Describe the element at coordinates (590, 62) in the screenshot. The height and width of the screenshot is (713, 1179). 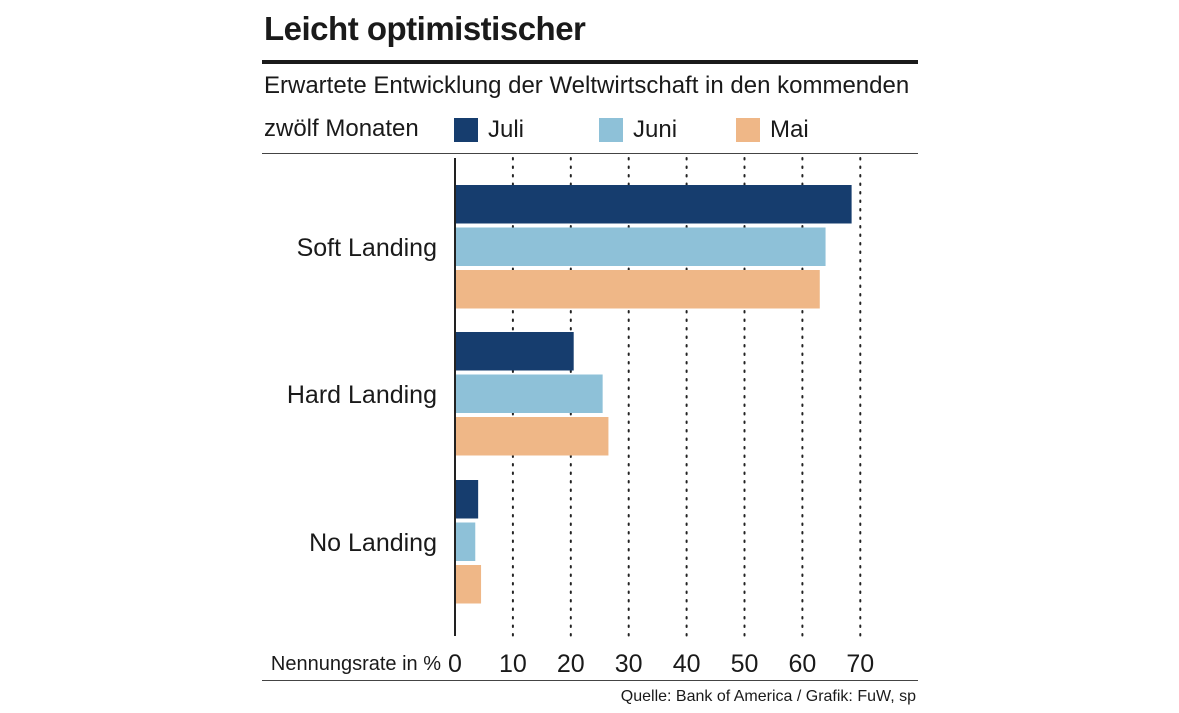
I see `title-rule` at that location.